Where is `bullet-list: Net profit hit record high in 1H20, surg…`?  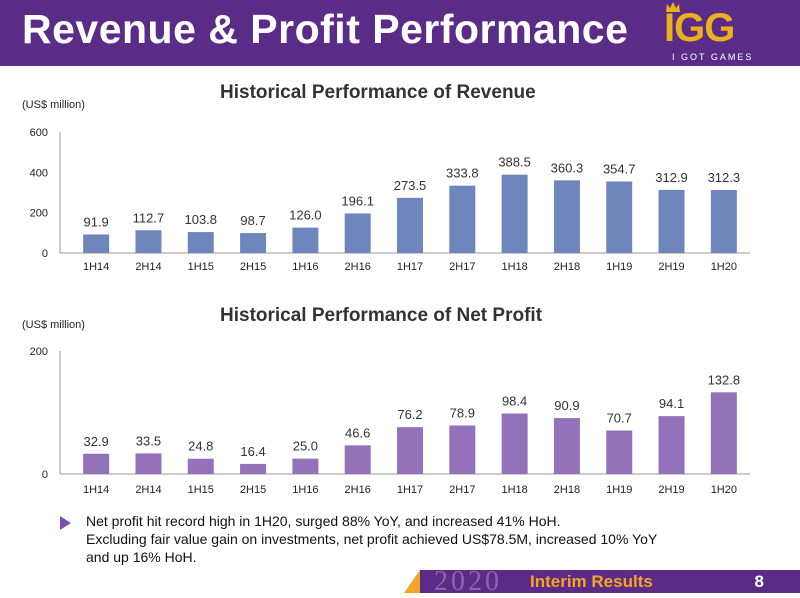 bullet-list: Net profit hit record high in 1H20, surg… is located at coordinates (410, 539).